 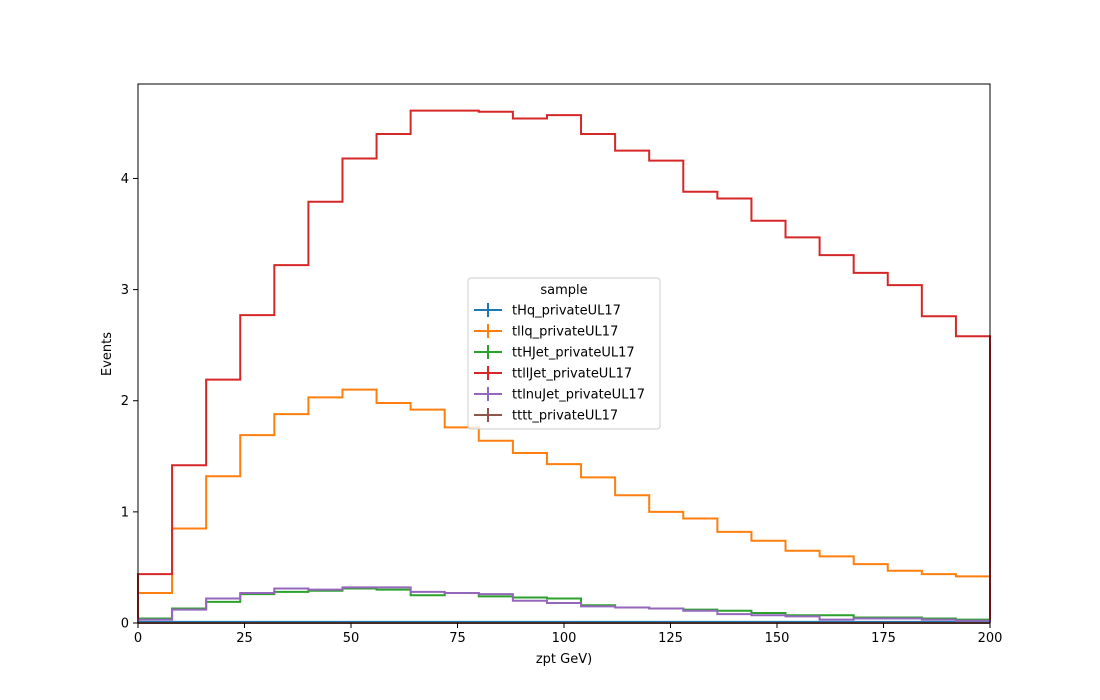 What do you see at coordinates (129, 402) in the screenshot?
I see `y-axis-ticks: 0 1 2 3 4` at bounding box center [129, 402].